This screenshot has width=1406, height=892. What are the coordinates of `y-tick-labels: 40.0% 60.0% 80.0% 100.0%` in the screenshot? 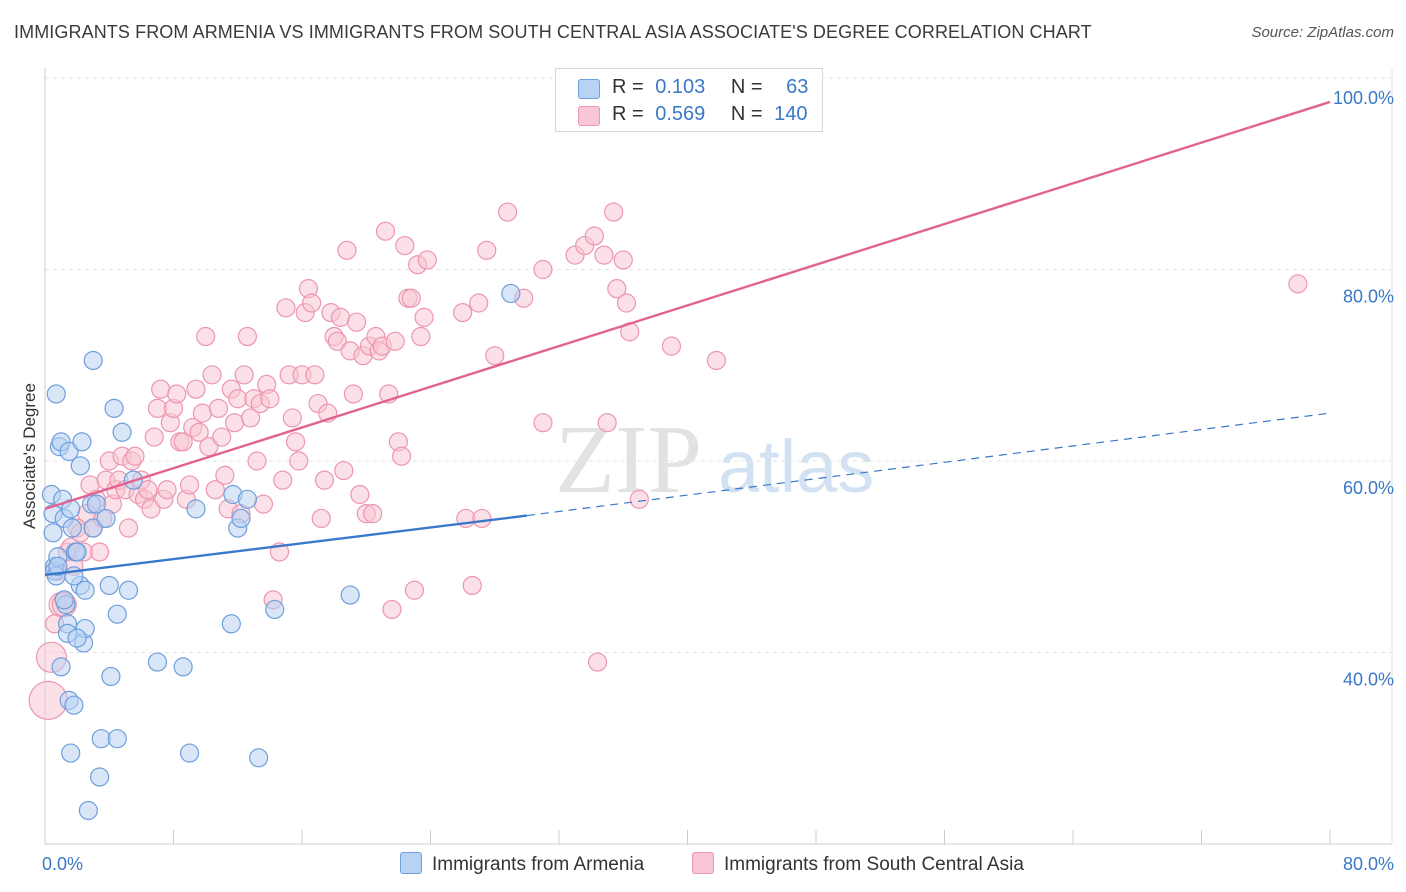 It's located at (1363, 389).